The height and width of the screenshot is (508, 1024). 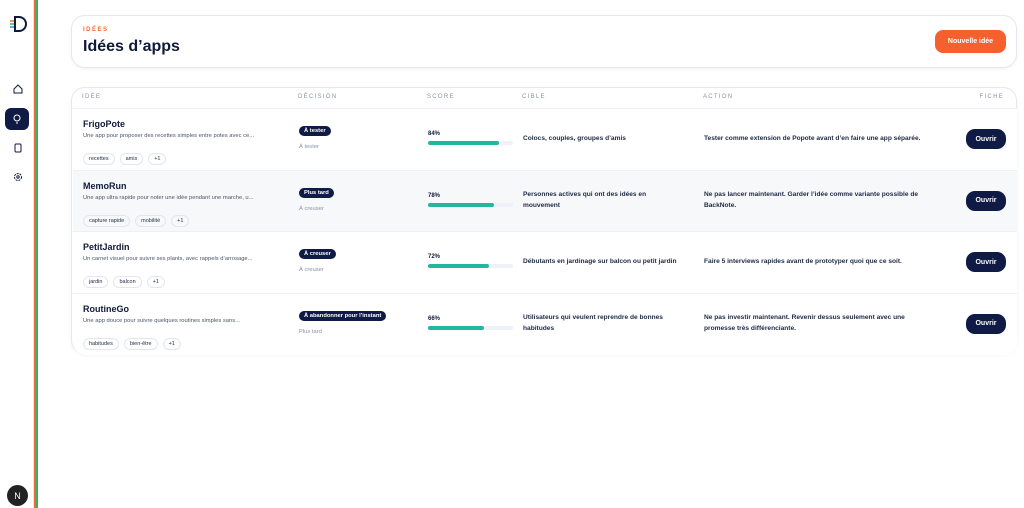 What do you see at coordinates (131, 159) in the screenshot?
I see `tag: amis` at bounding box center [131, 159].